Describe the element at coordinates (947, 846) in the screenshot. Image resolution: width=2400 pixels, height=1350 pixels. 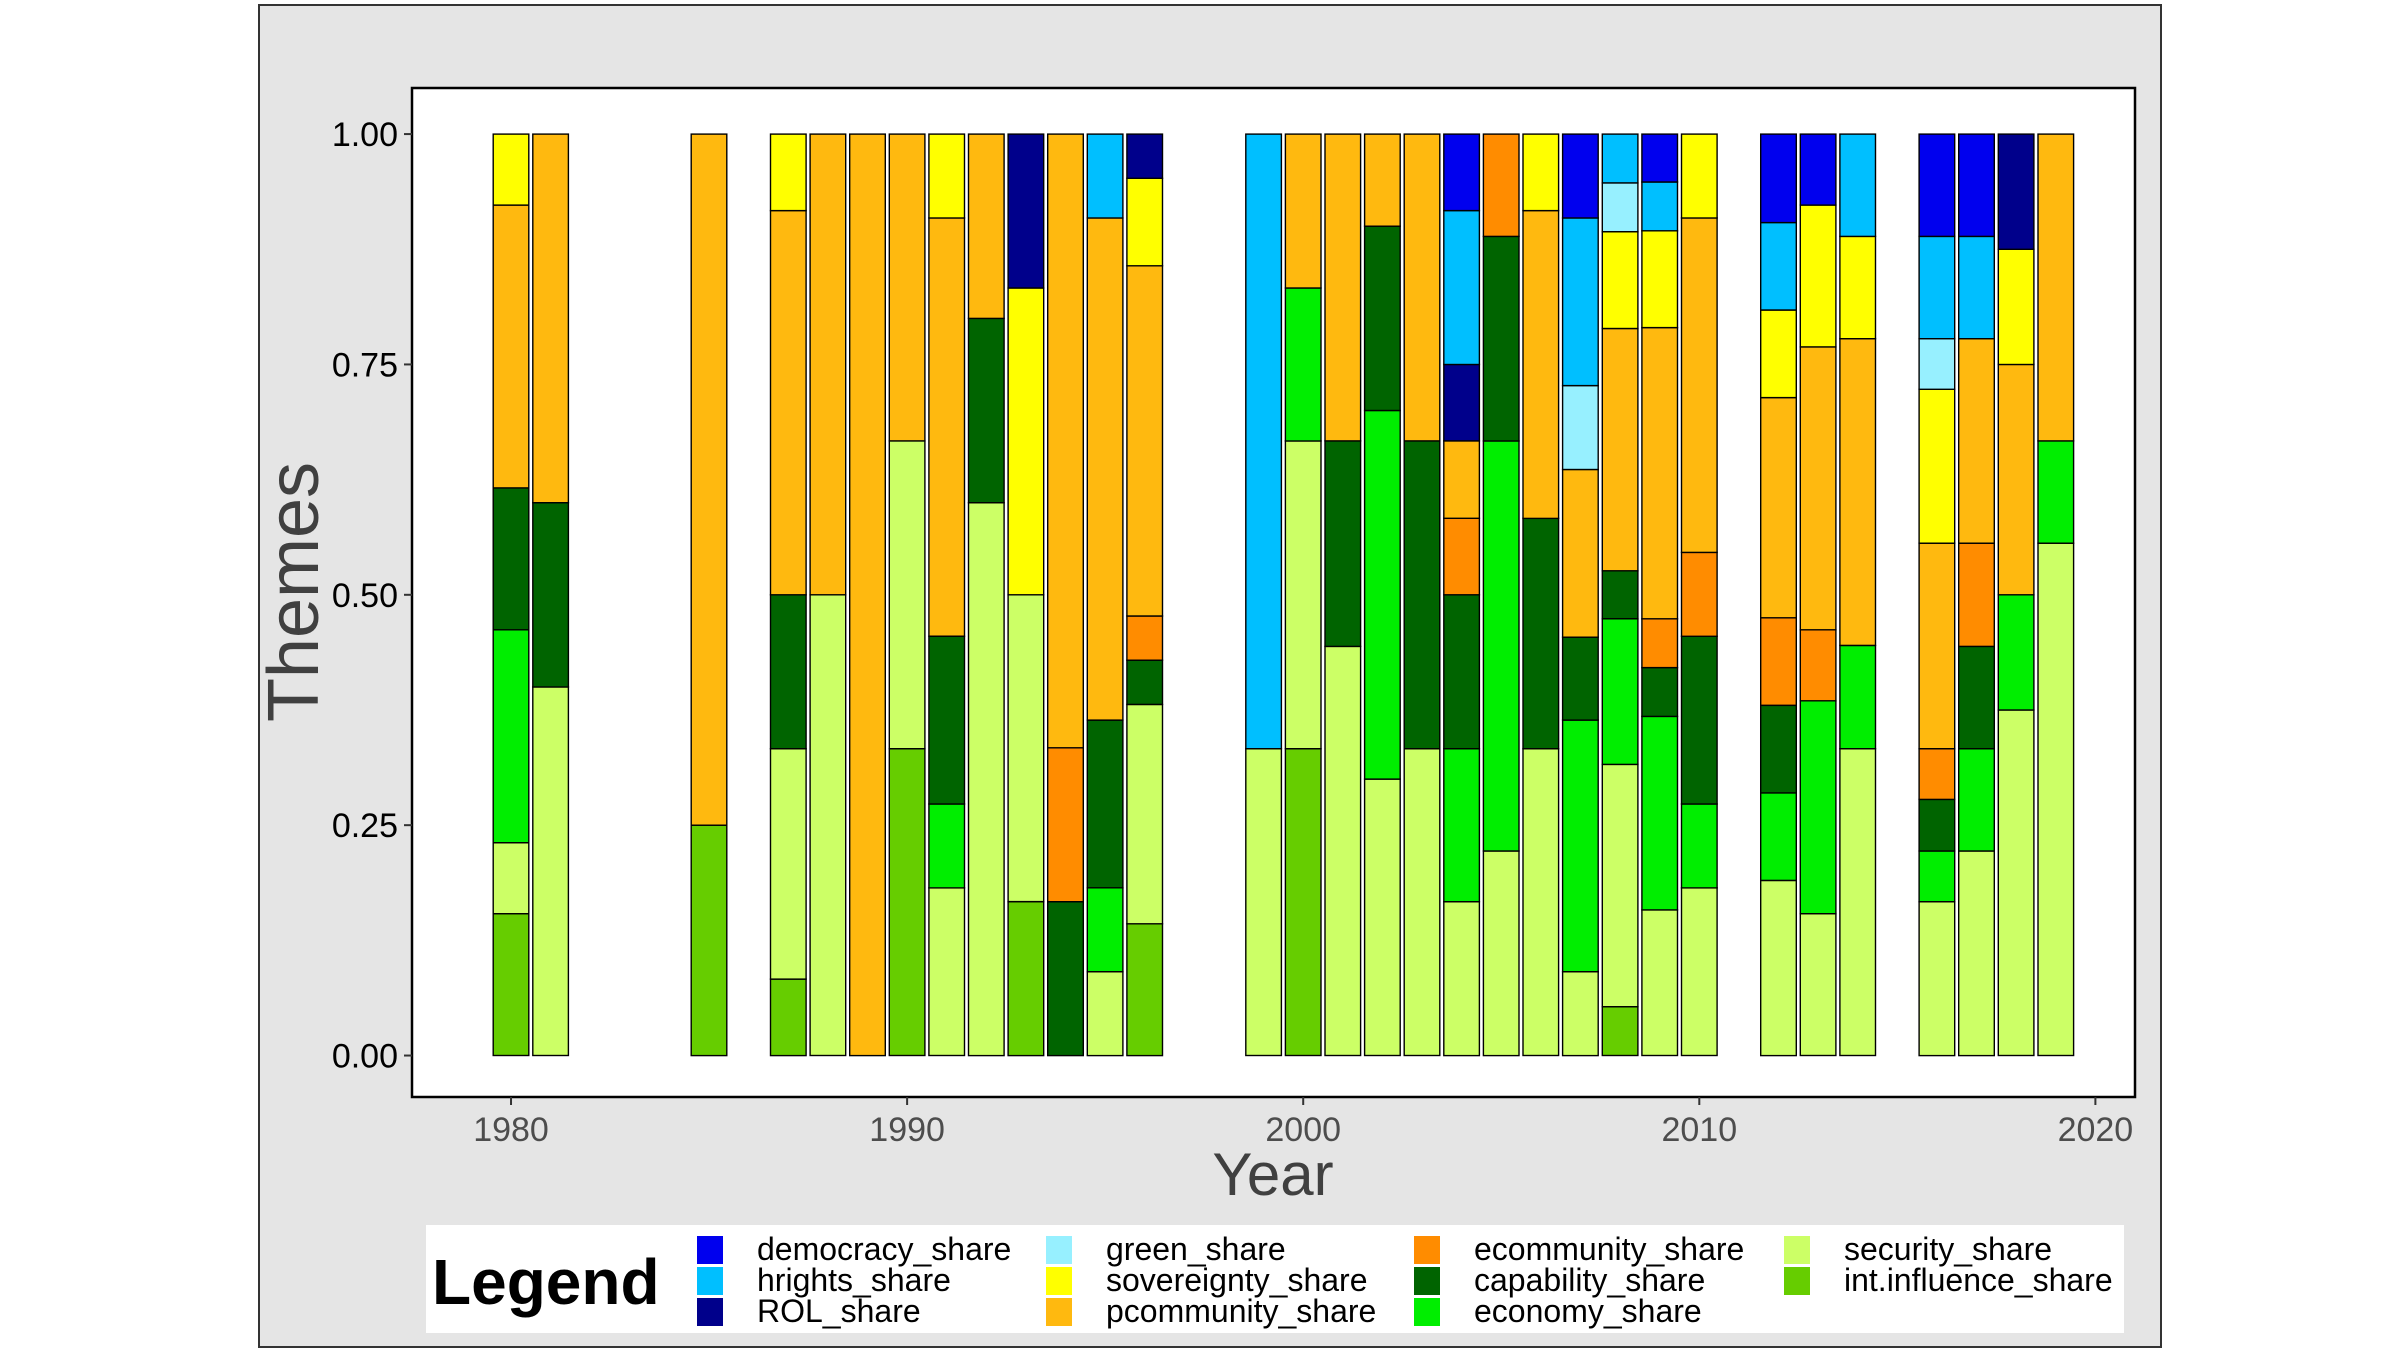
I see `bar-segment-1991-economy-share` at that location.